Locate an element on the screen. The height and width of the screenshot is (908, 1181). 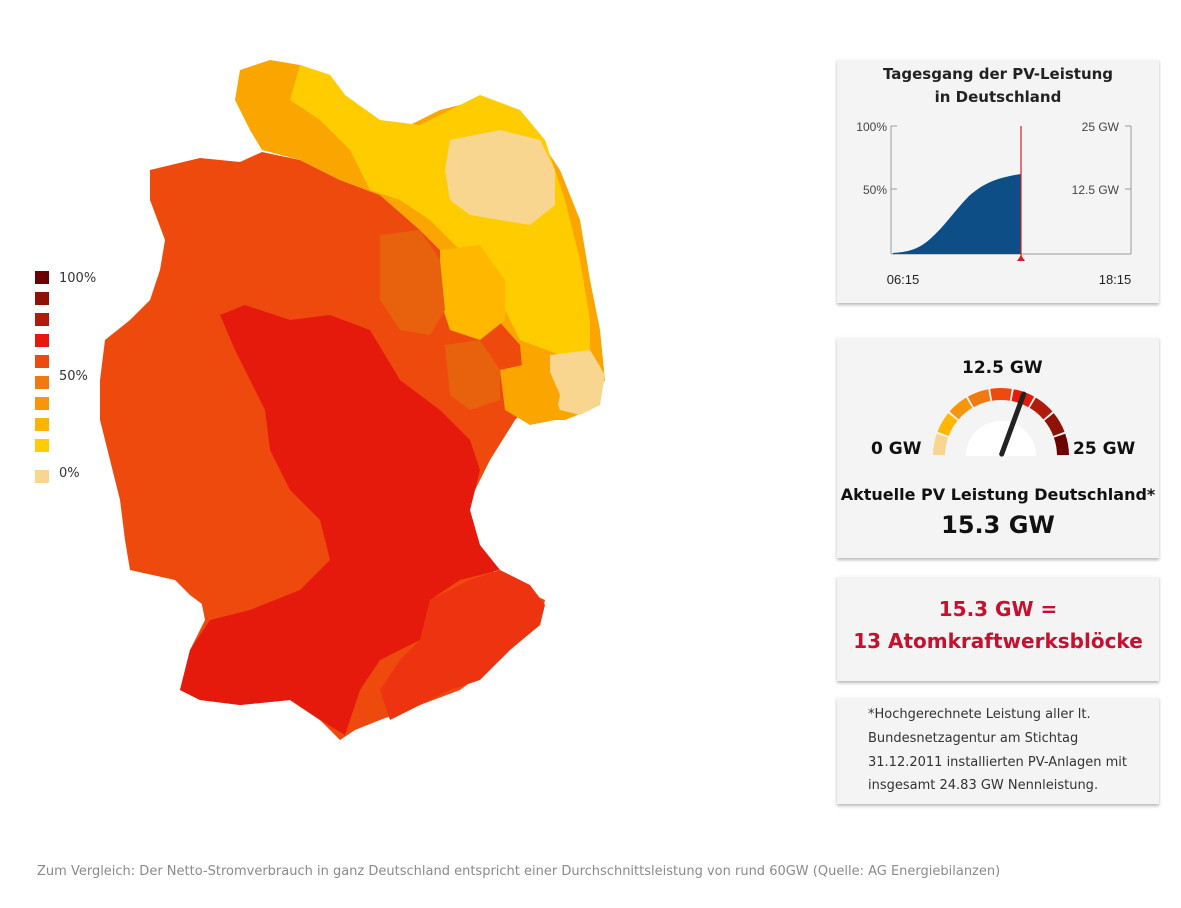
gauge-needle is located at coordinates (1013, 424).